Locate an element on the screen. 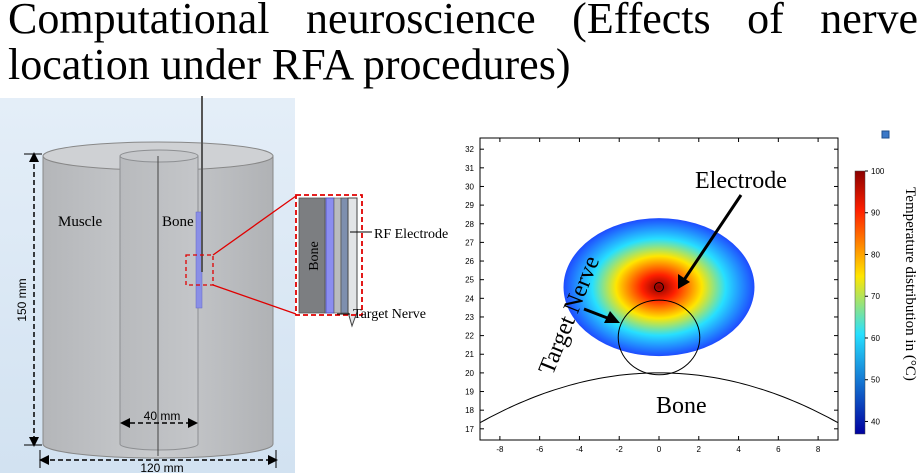 Image resolution: width=924 pixels, height=473 pixels. colorbar-tick-label: 90 is located at coordinates (875, 213).